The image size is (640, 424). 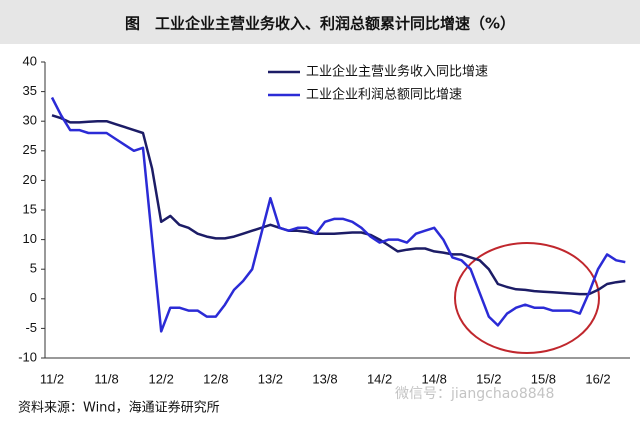 I want to click on y-tick-label: 5, so click(x=33, y=268).